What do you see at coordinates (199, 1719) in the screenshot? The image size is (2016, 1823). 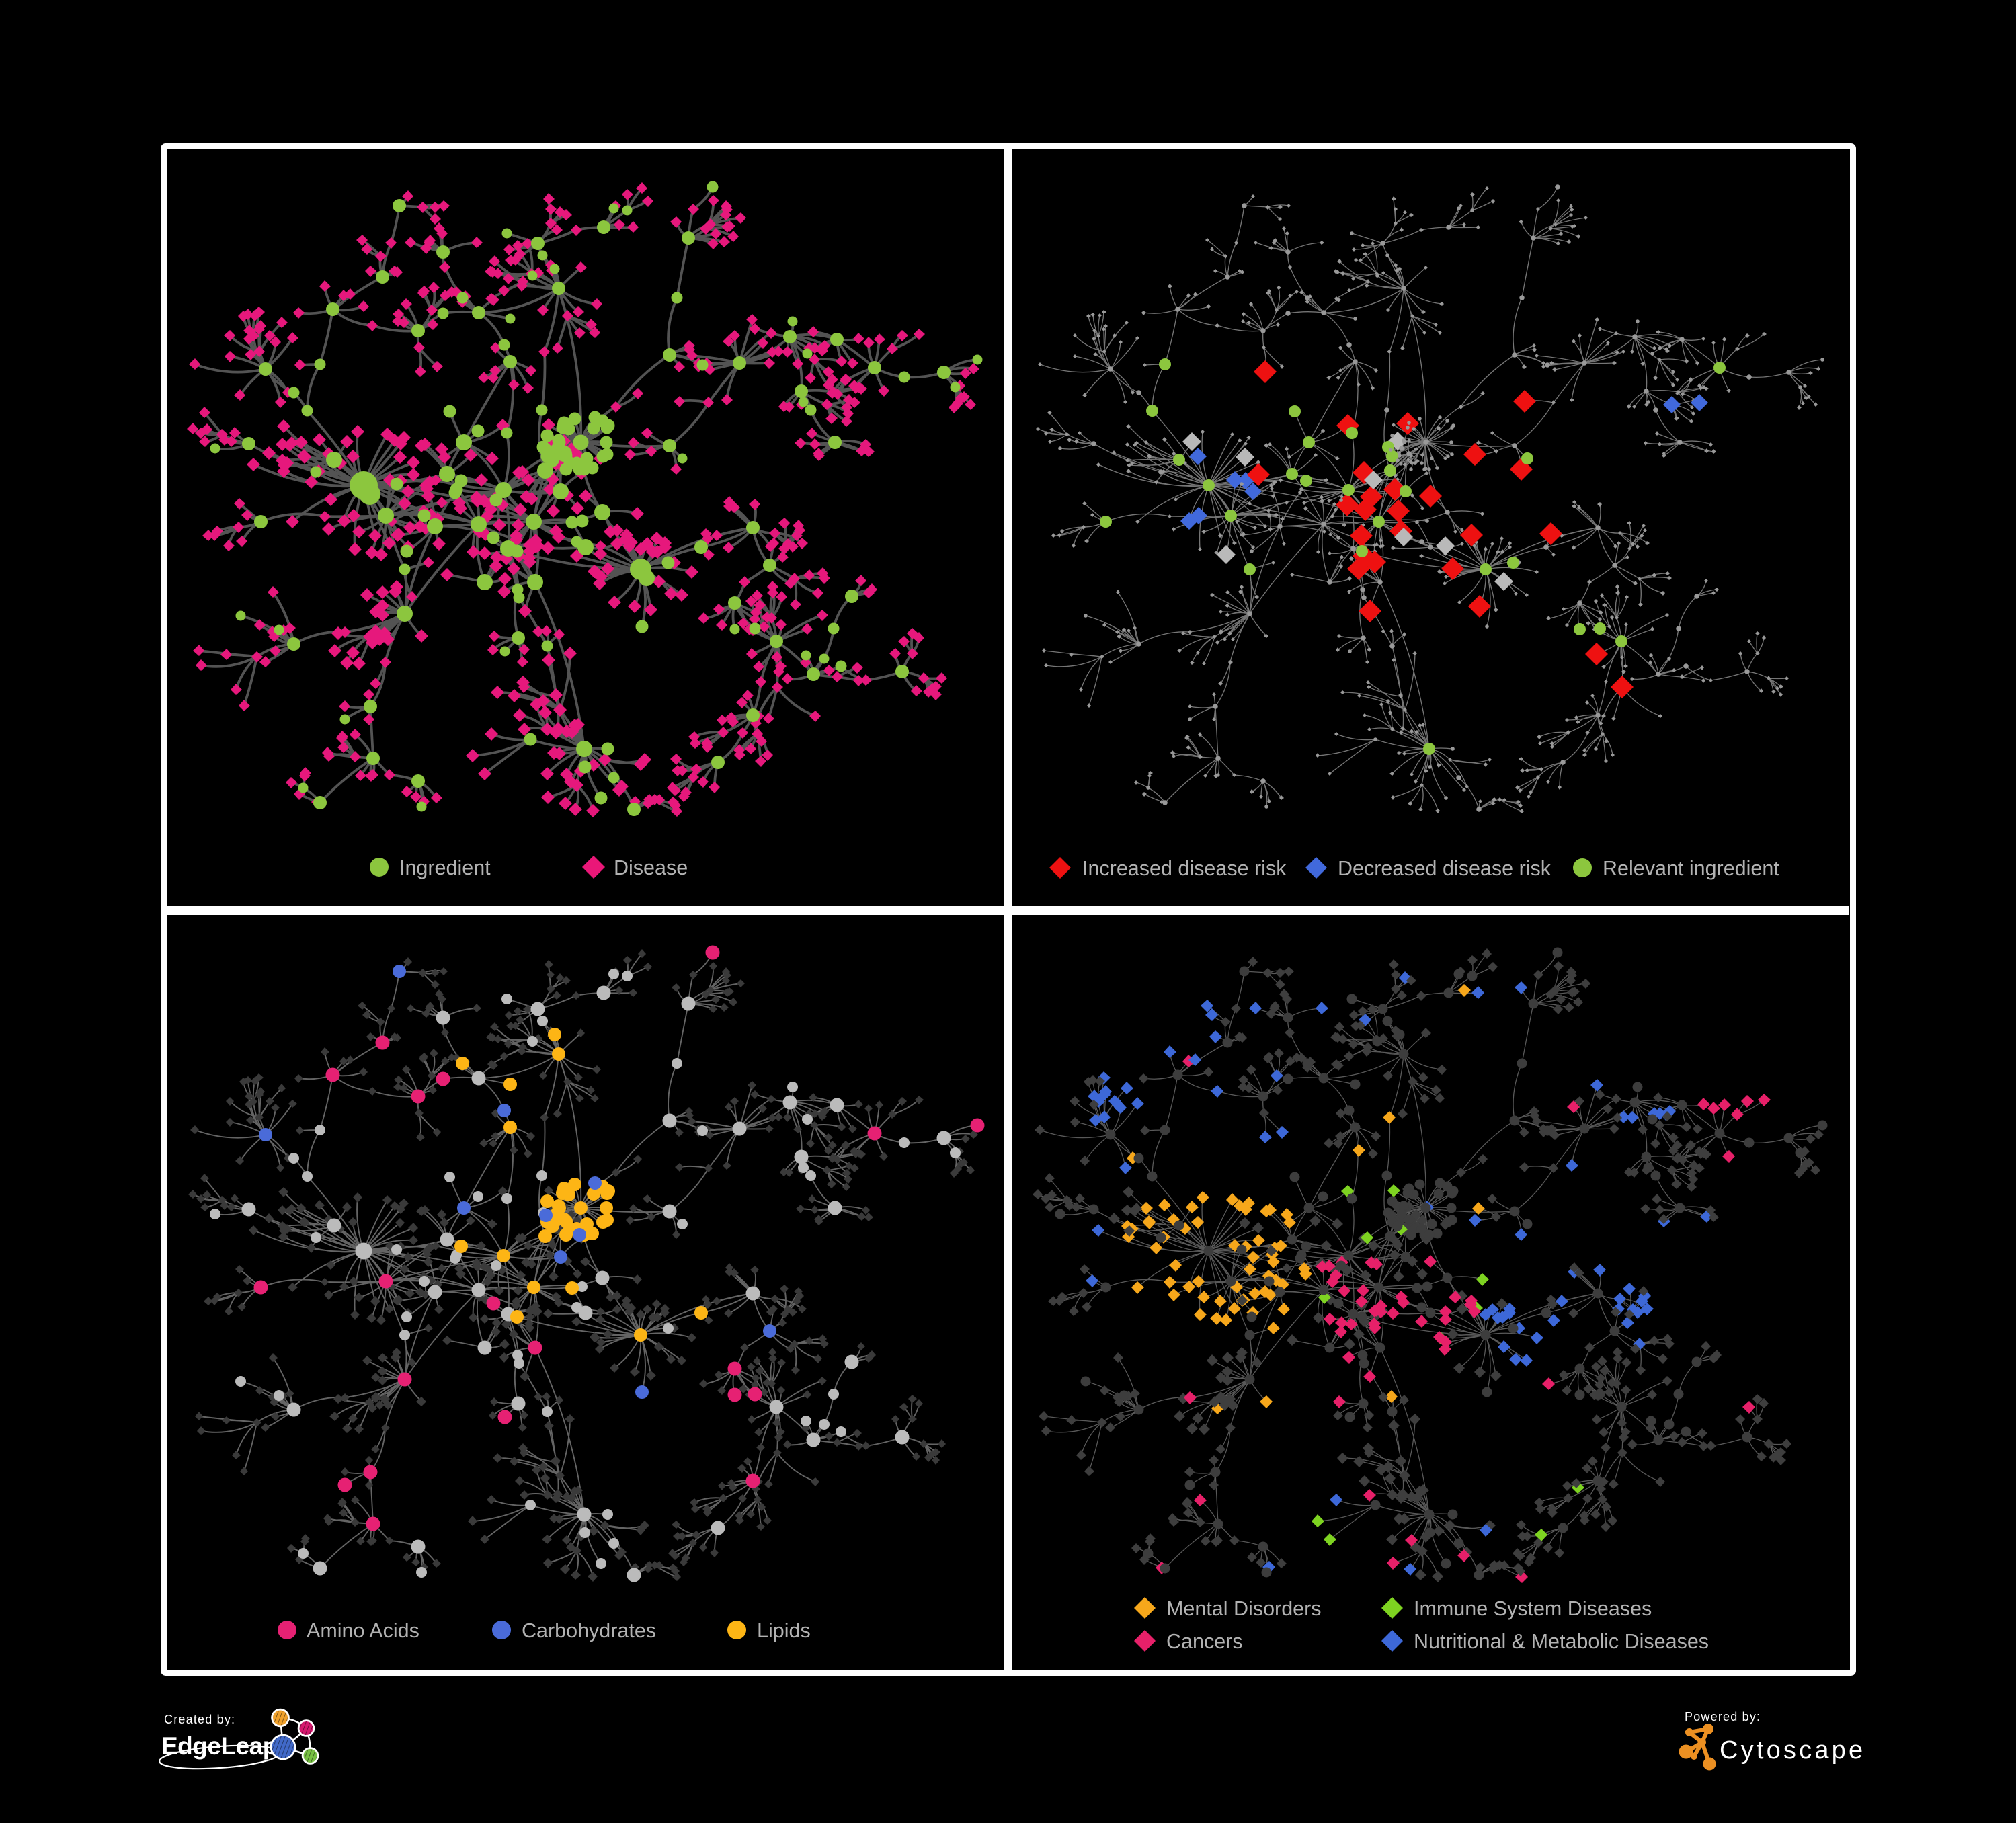 I see `svg-text: Created by:` at bounding box center [199, 1719].